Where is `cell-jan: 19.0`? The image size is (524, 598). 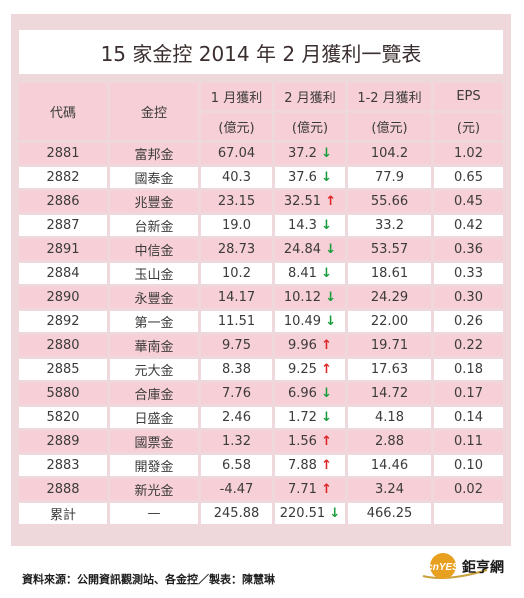
cell-jan: 19.0 is located at coordinates (238, 225).